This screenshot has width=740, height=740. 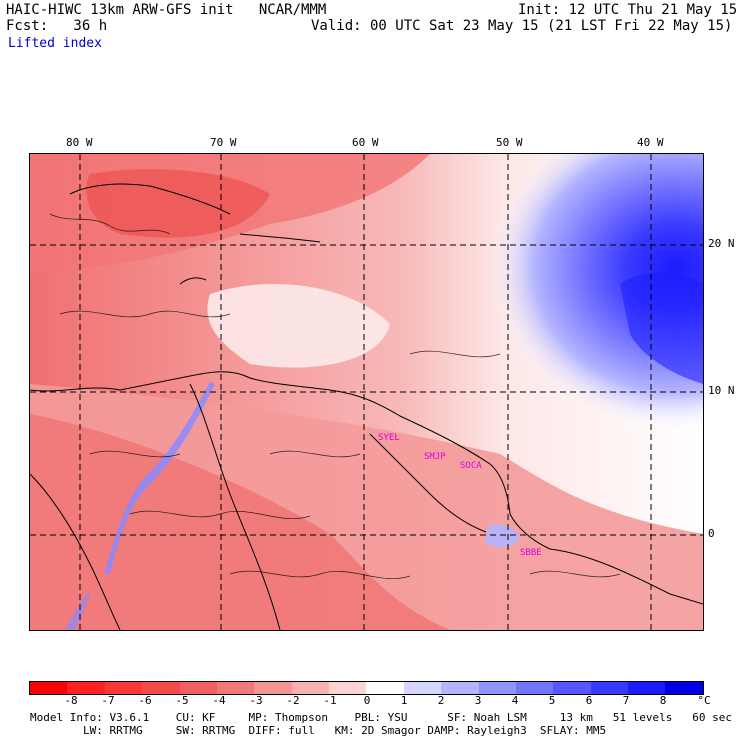 I want to click on colorbar-tick: 6, so click(x=589, y=700).